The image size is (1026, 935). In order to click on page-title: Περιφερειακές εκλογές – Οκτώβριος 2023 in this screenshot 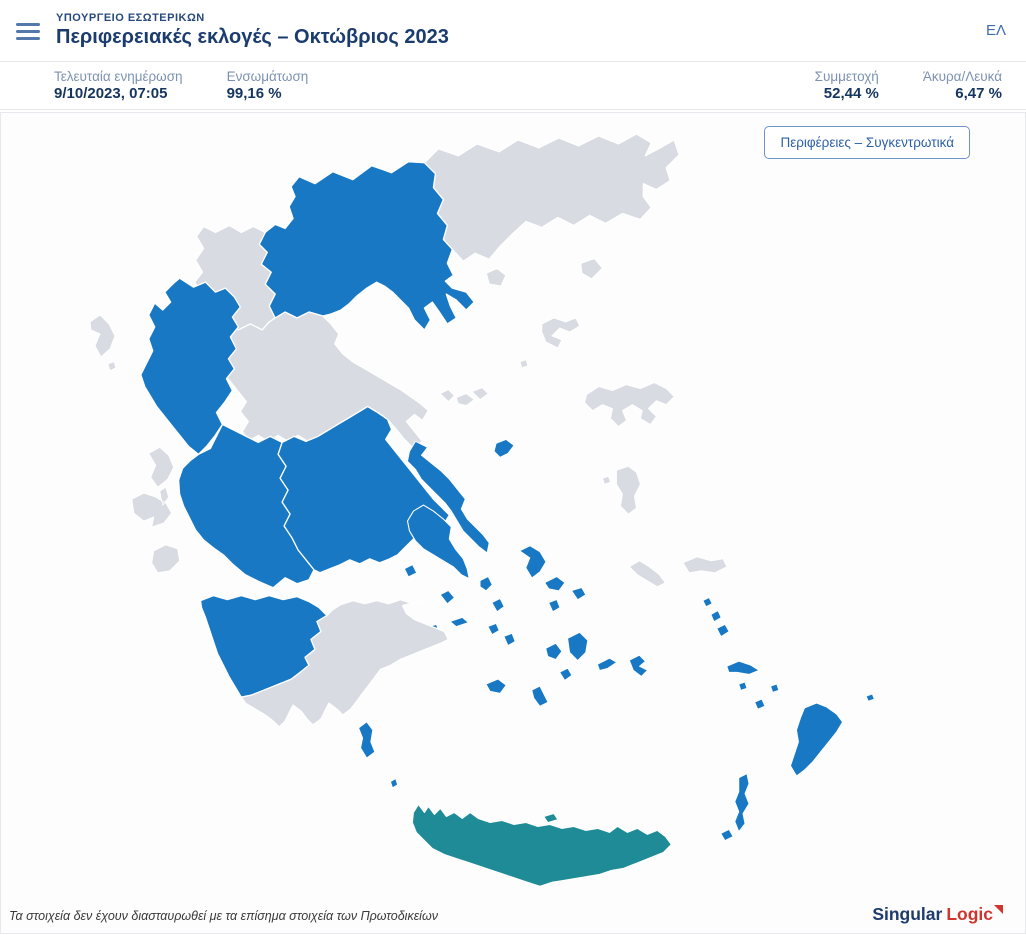, I will do `click(252, 37)`.